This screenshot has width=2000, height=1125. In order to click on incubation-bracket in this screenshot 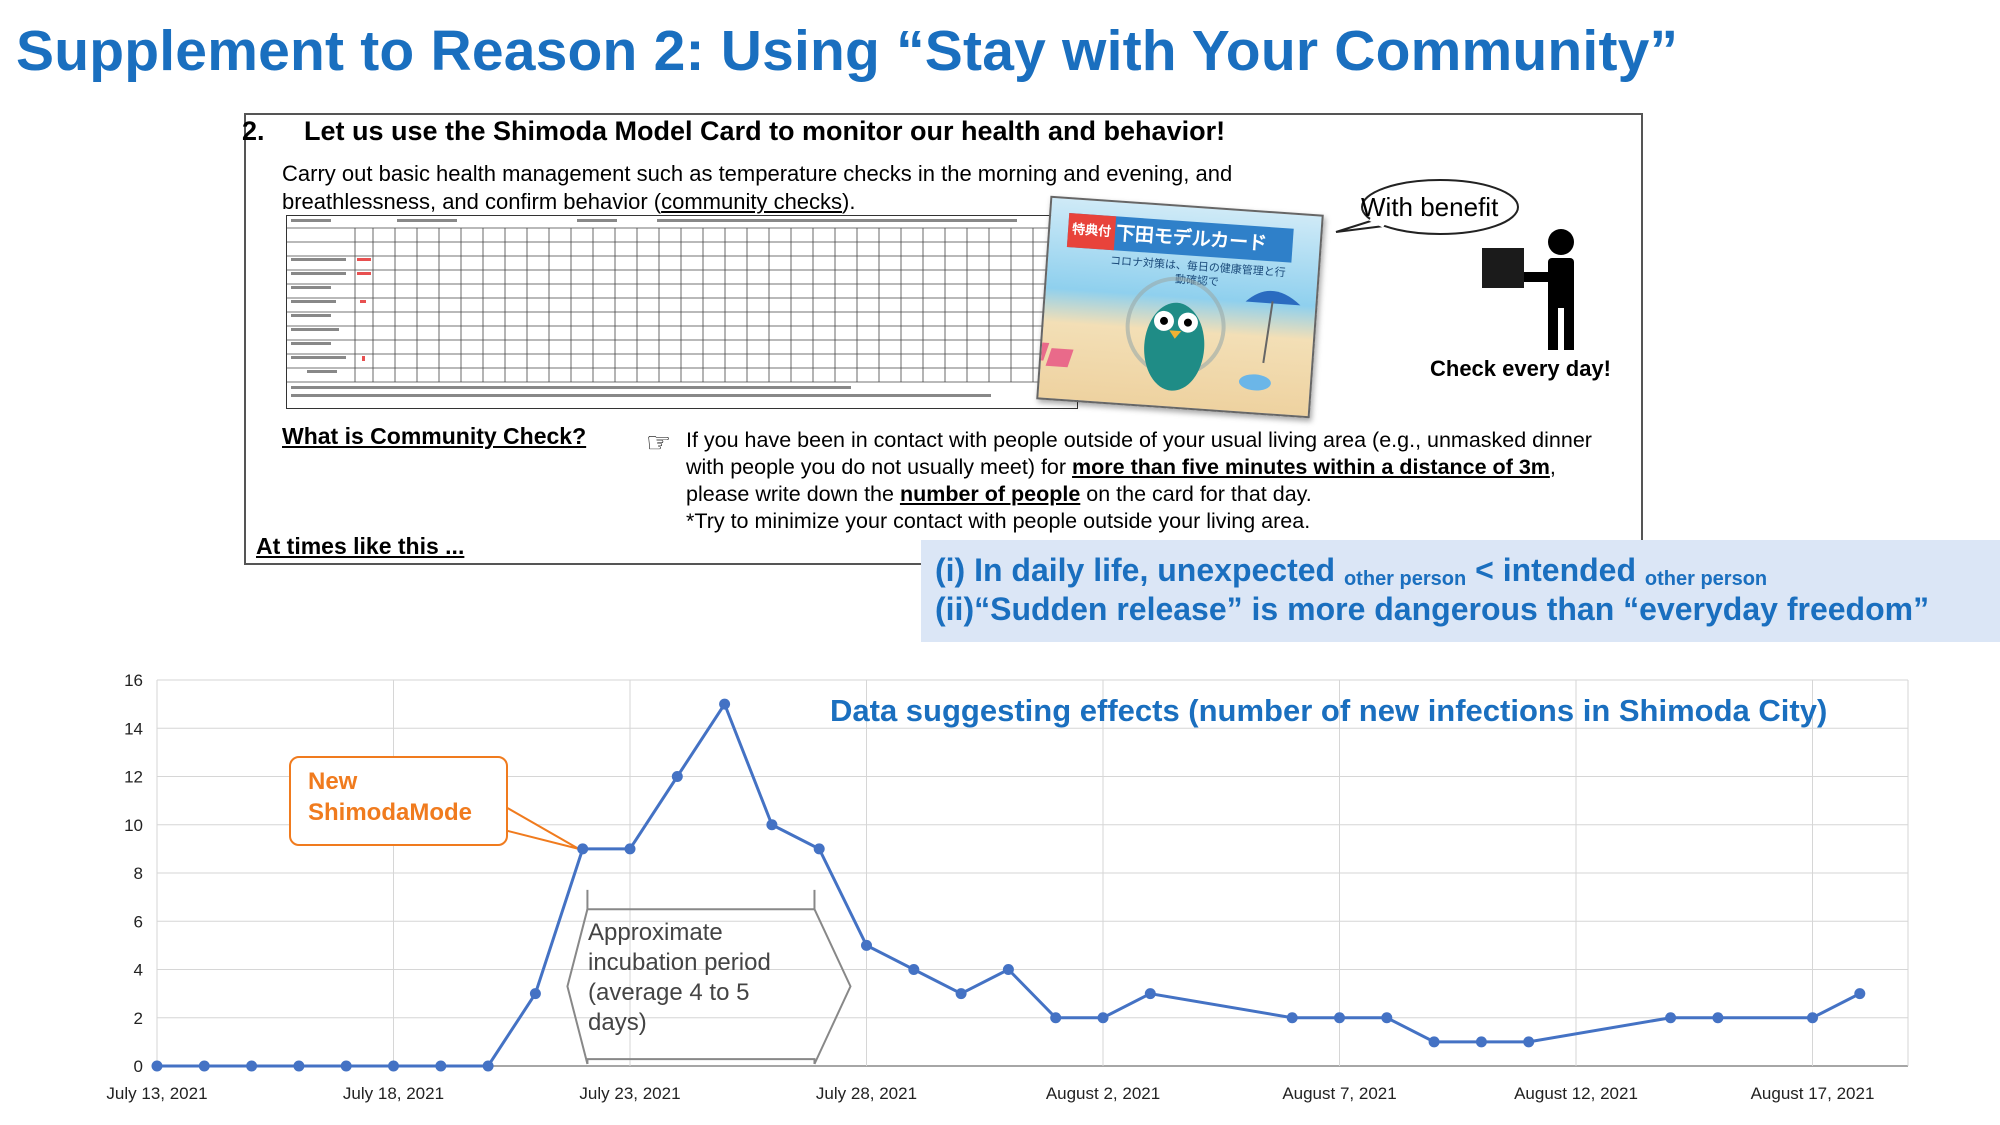, I will do `click(709, 977)`.